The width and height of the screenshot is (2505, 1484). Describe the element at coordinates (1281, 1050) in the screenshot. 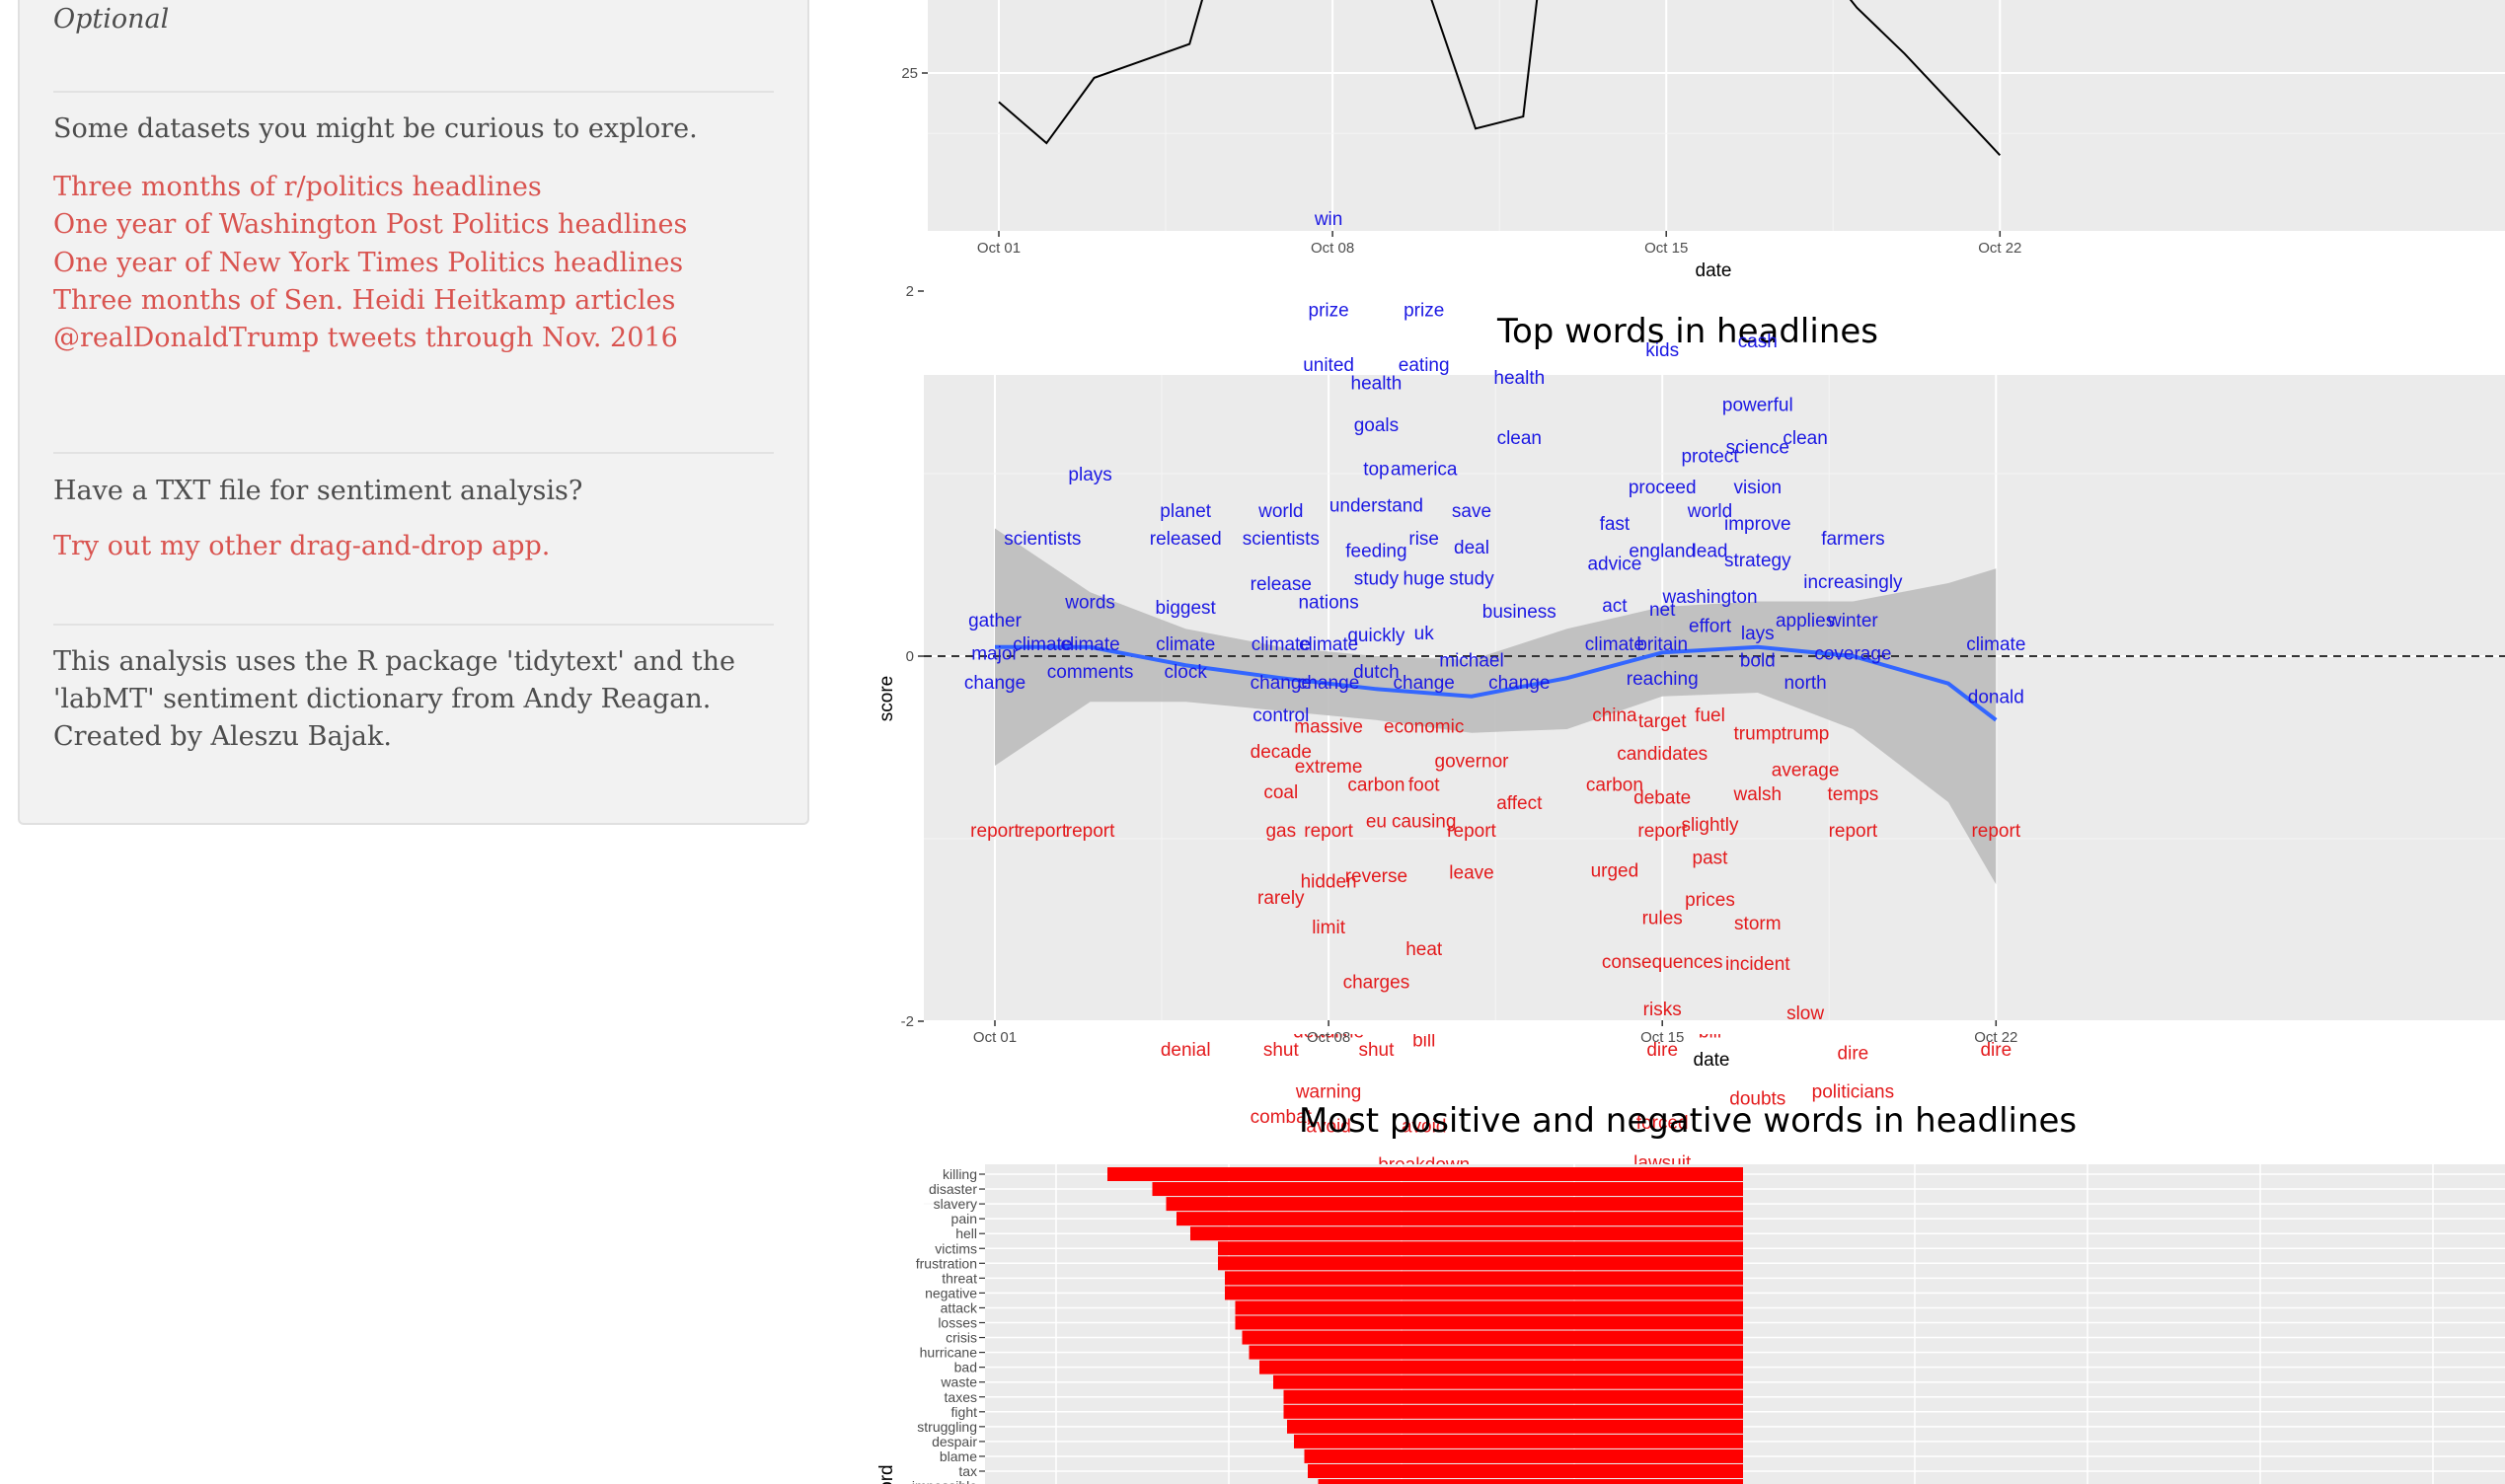

I see `negative-word: shut` at that location.